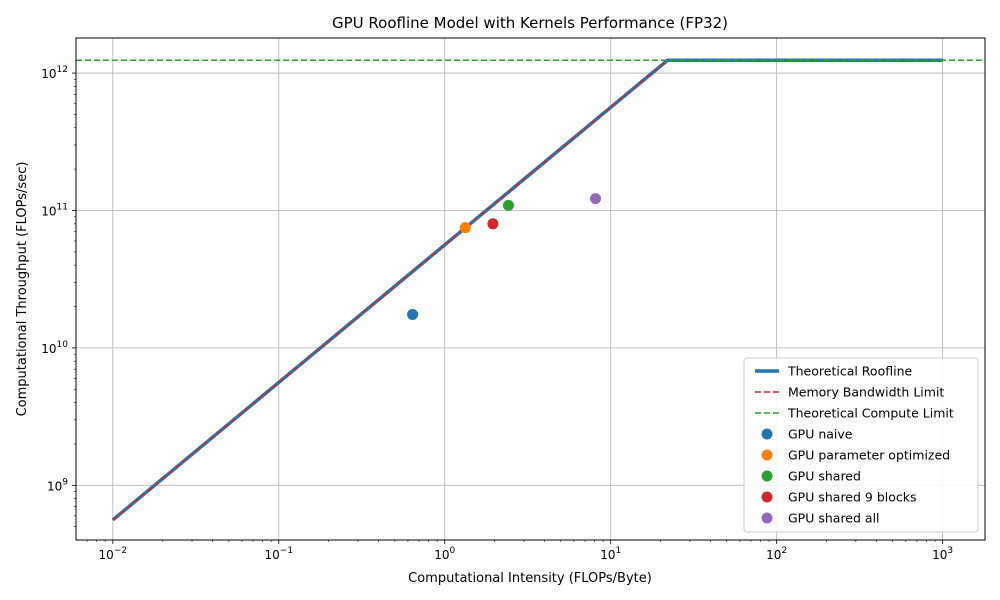 The height and width of the screenshot is (600, 1000). I want to click on legend-swatch-gpu-naive, so click(767, 434).